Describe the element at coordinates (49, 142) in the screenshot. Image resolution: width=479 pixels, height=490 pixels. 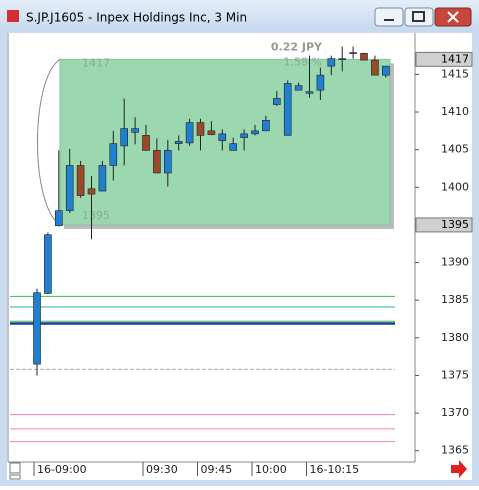
I see `box-arc` at that location.